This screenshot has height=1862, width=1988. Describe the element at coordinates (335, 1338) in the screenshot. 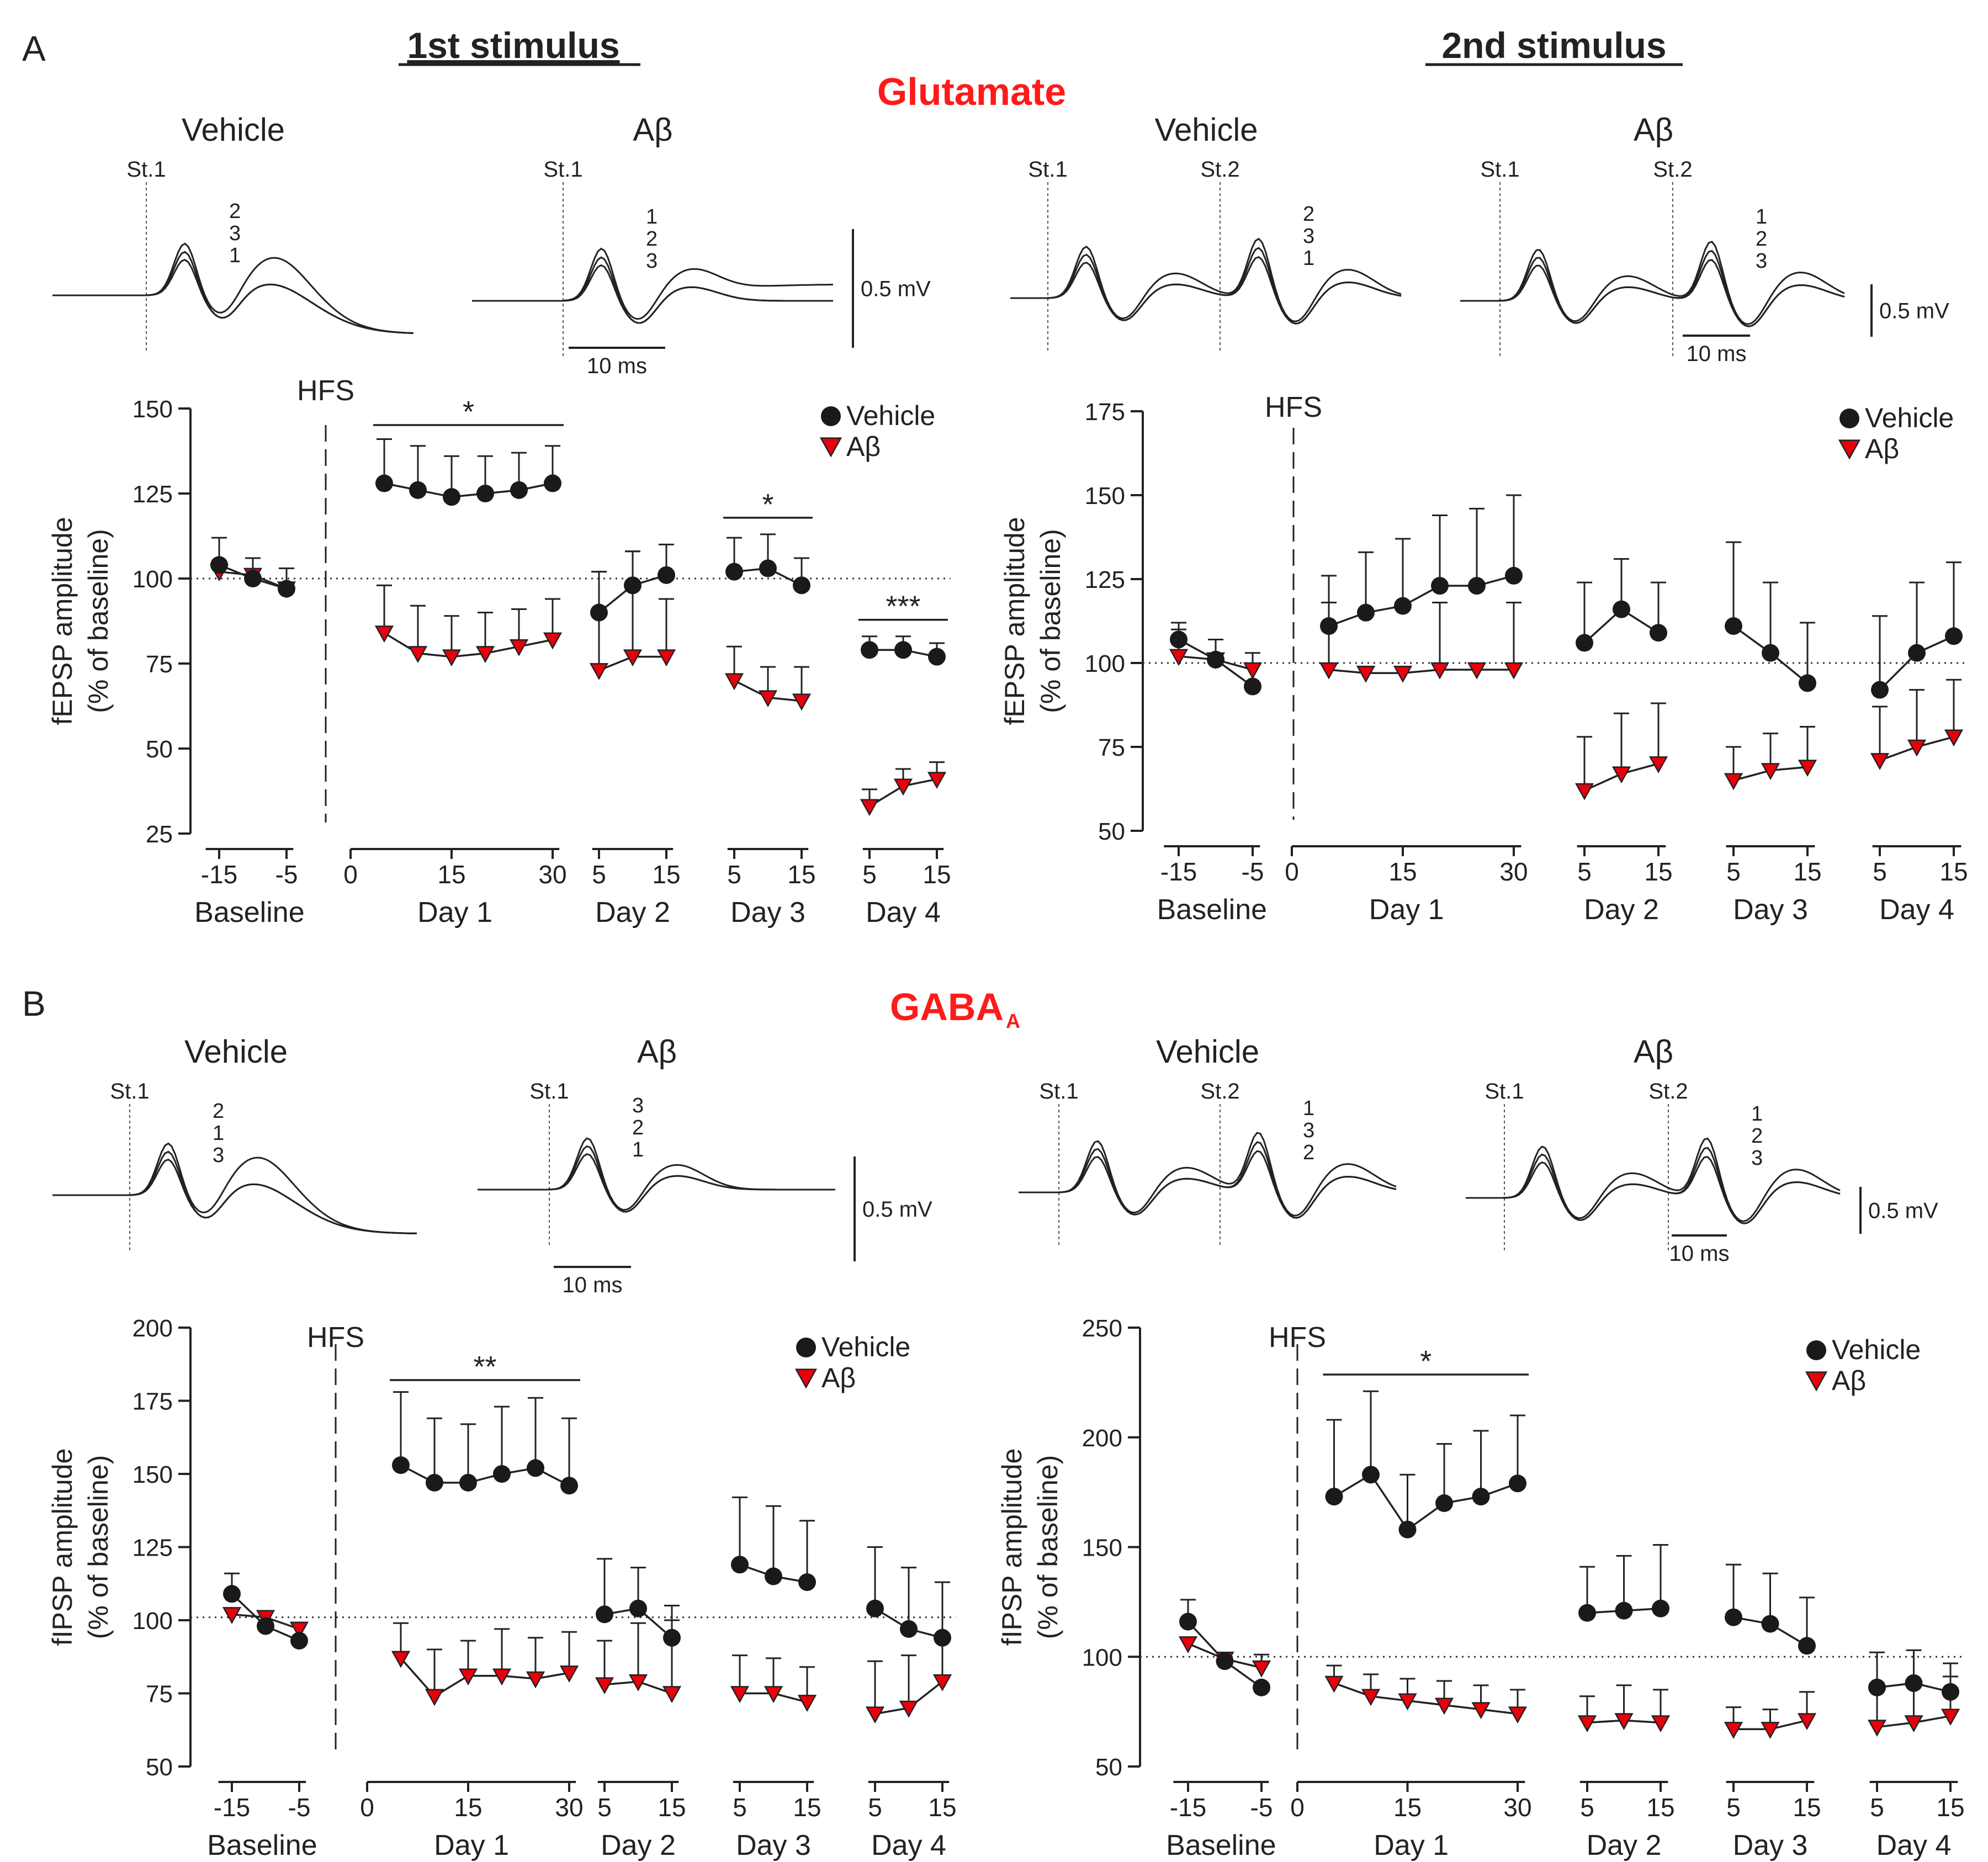

I see `hfs-label: HFS` at that location.